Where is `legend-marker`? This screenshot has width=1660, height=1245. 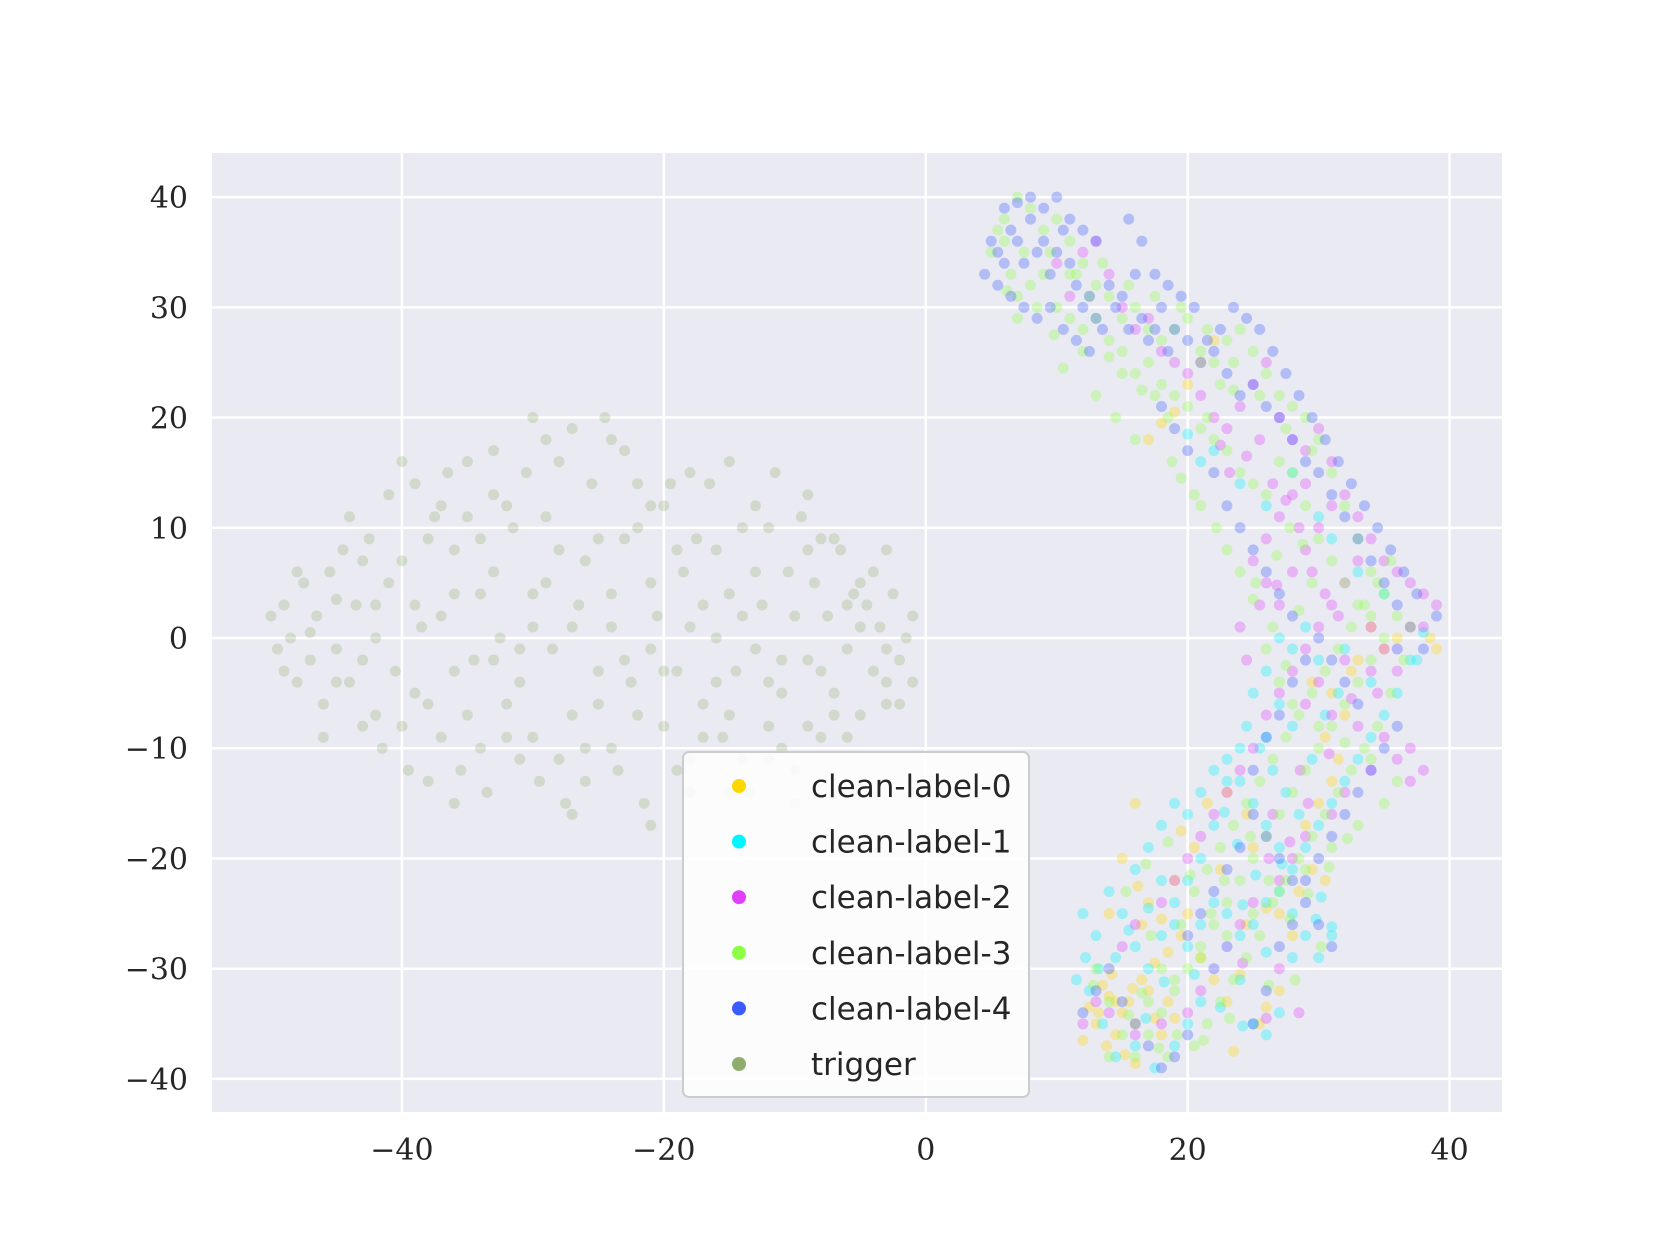 legend-marker is located at coordinates (739, 1064).